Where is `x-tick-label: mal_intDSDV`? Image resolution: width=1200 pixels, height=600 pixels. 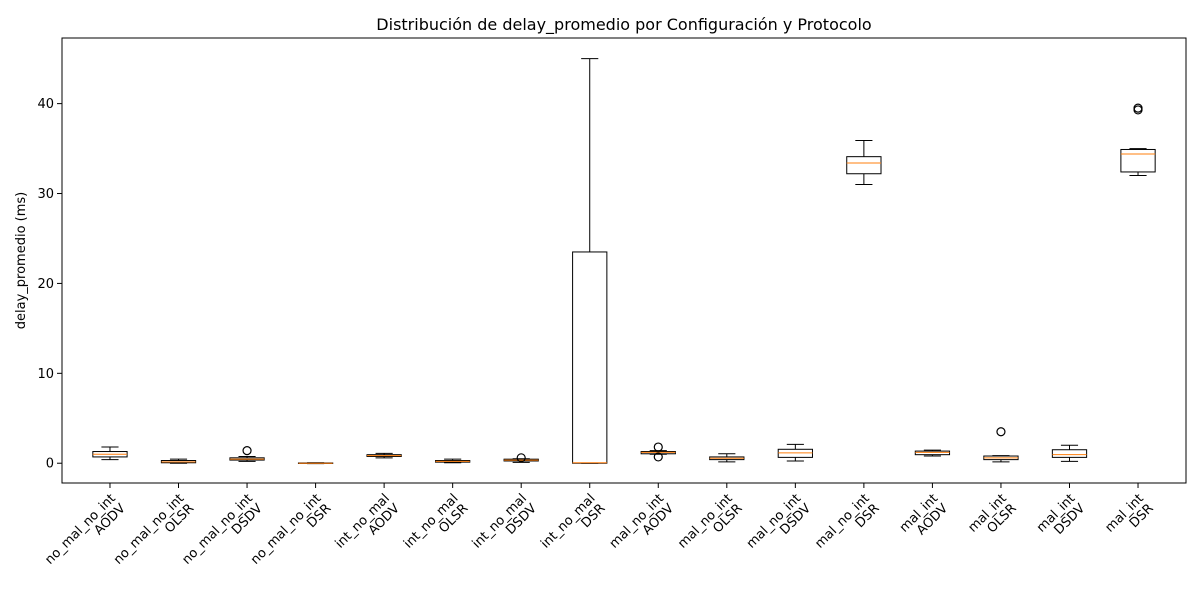 x-tick-label: mal_intDSDV is located at coordinates (1061, 518).